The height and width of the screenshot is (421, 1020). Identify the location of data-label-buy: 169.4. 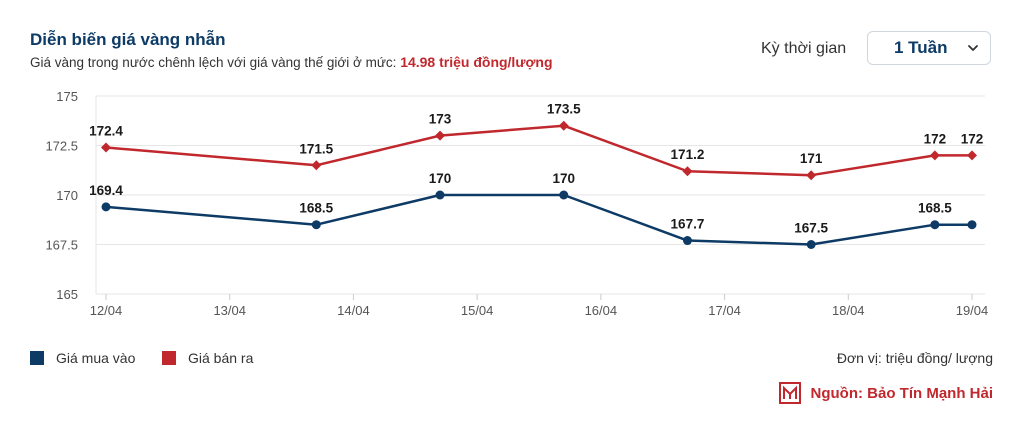
(106, 190).